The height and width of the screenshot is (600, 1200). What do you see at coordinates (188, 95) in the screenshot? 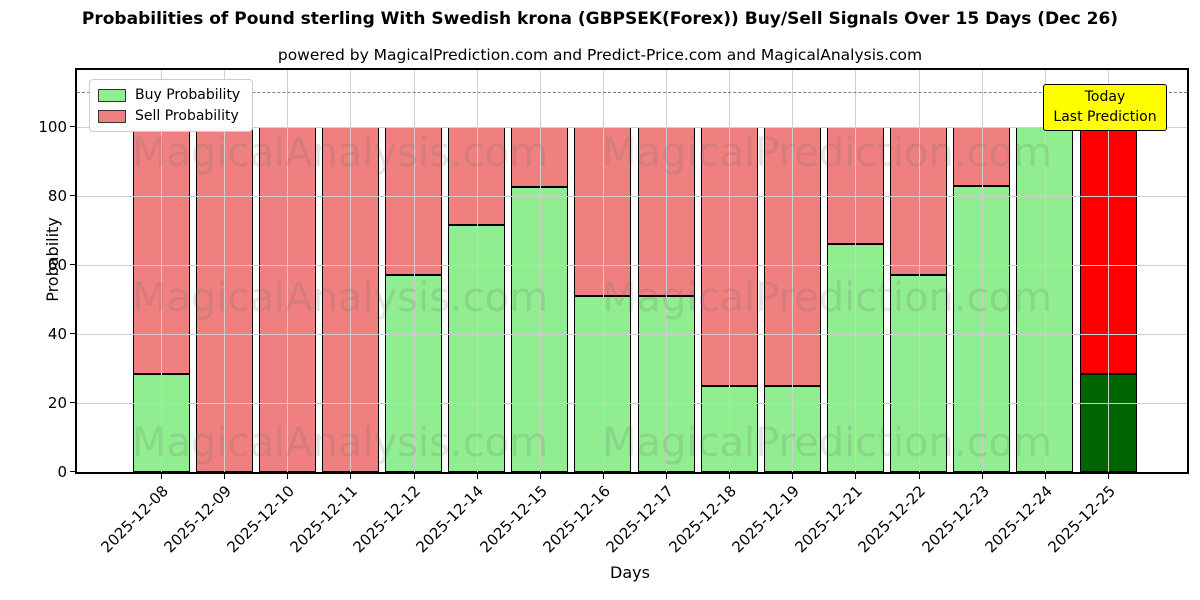
I see `legend-buy-label: Buy Probability` at bounding box center [188, 95].